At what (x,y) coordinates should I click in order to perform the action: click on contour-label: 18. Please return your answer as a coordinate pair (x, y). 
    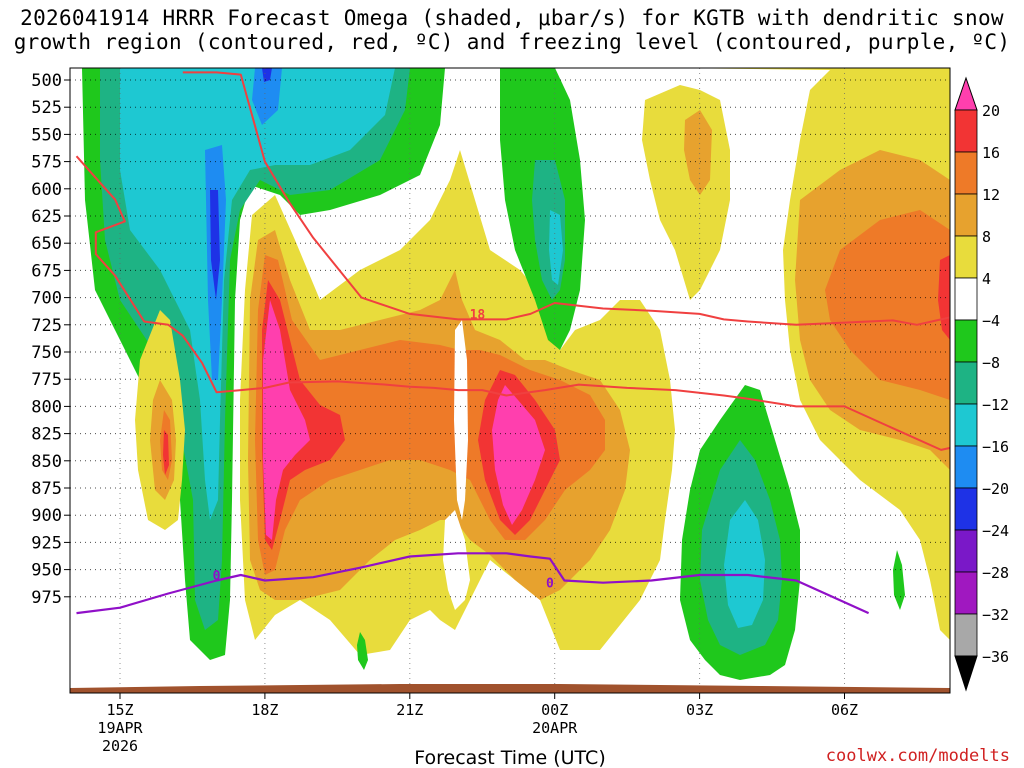
    Looking at the image, I should click on (478, 315).